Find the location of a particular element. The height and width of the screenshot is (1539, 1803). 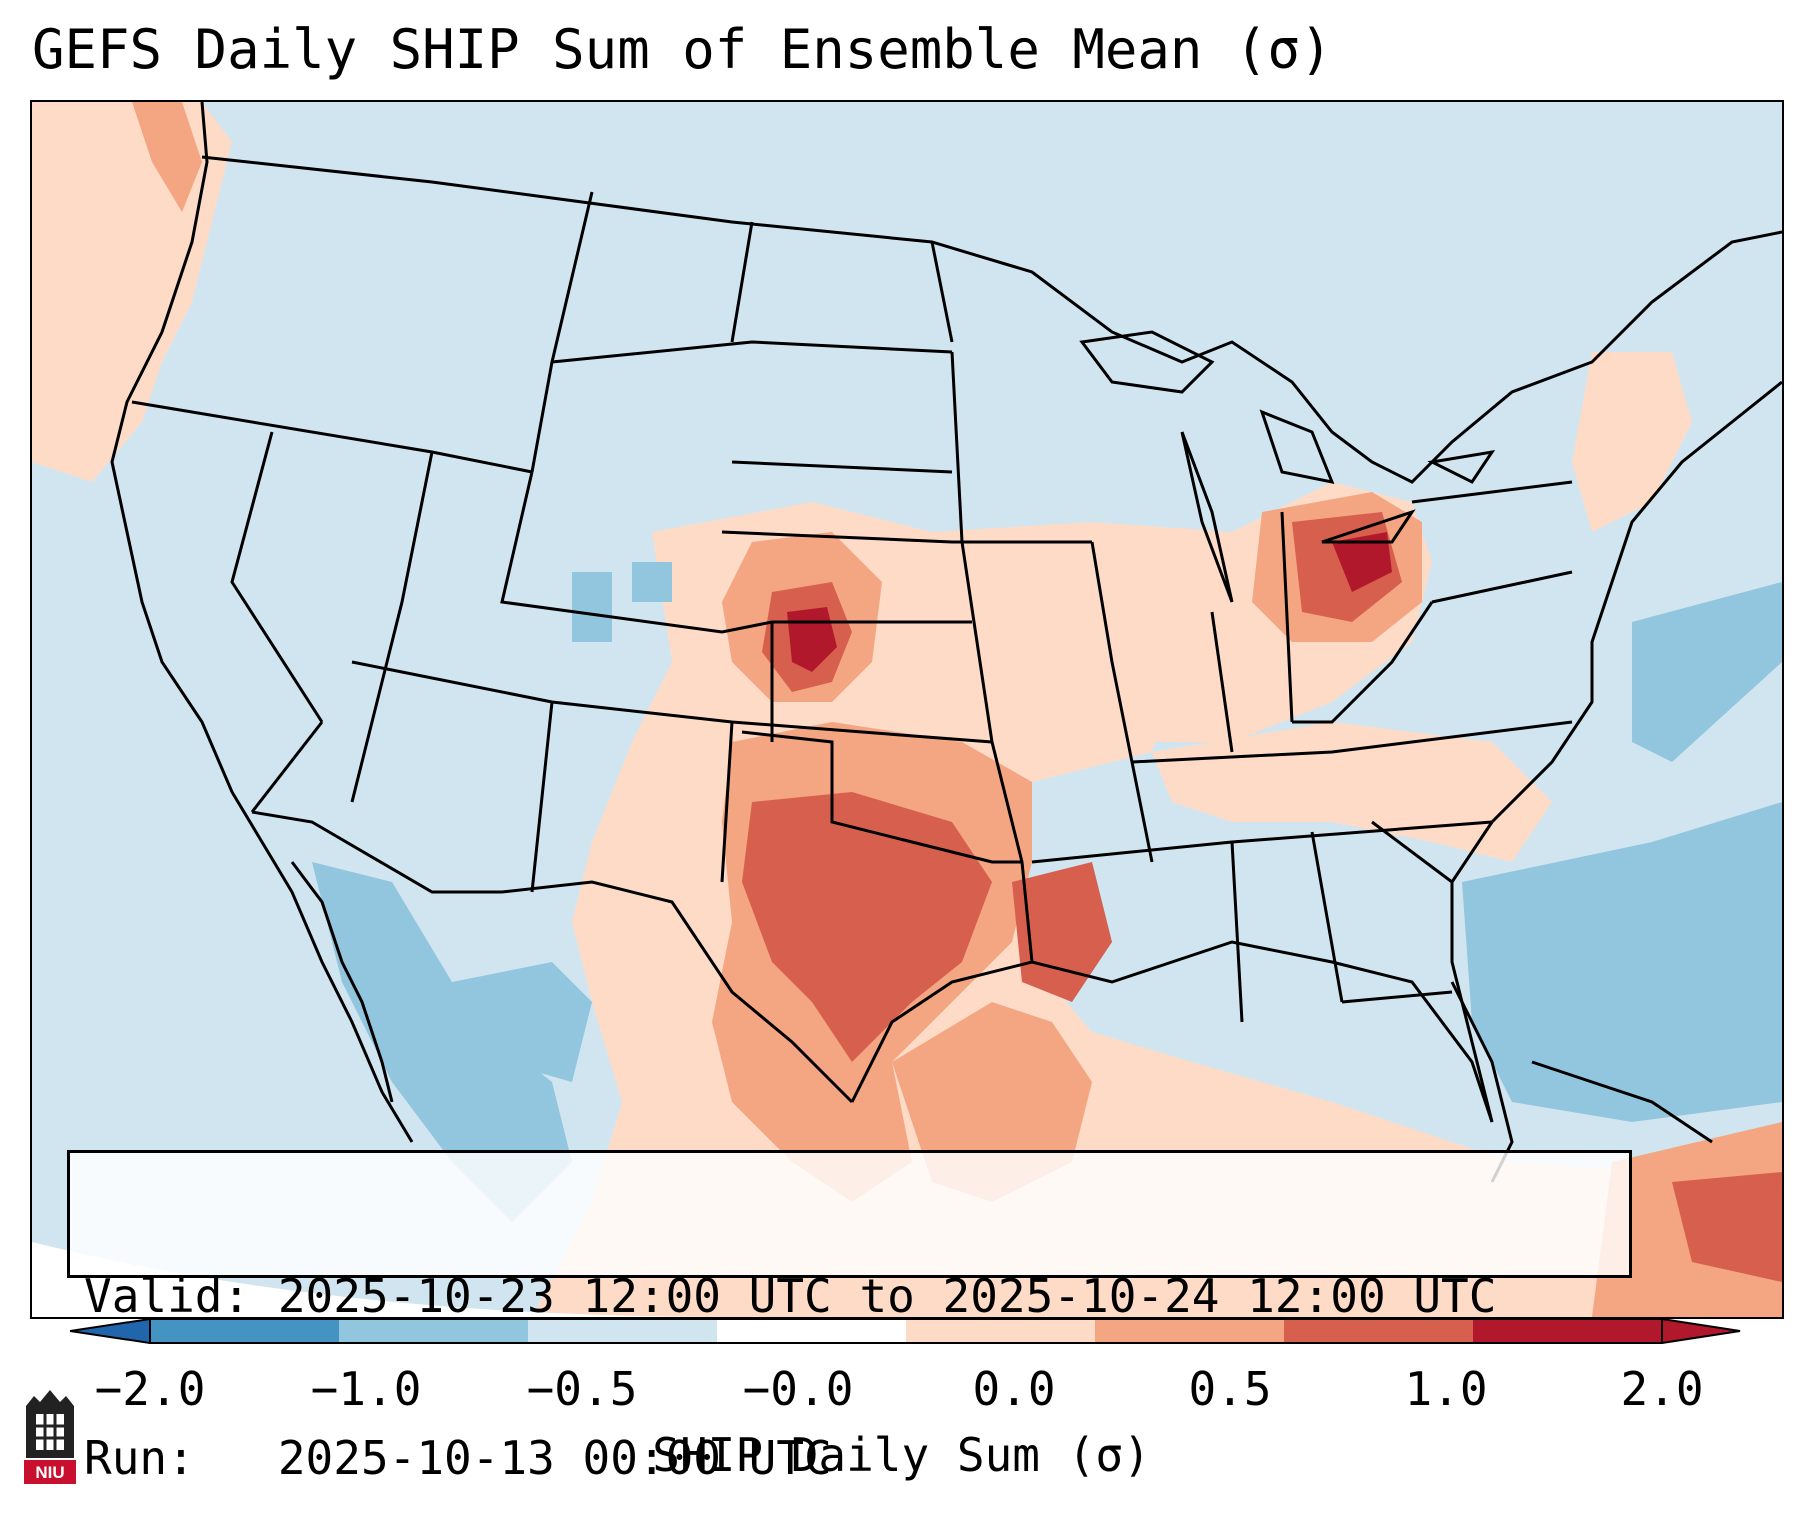

lake-superior is located at coordinates (1147, 362).